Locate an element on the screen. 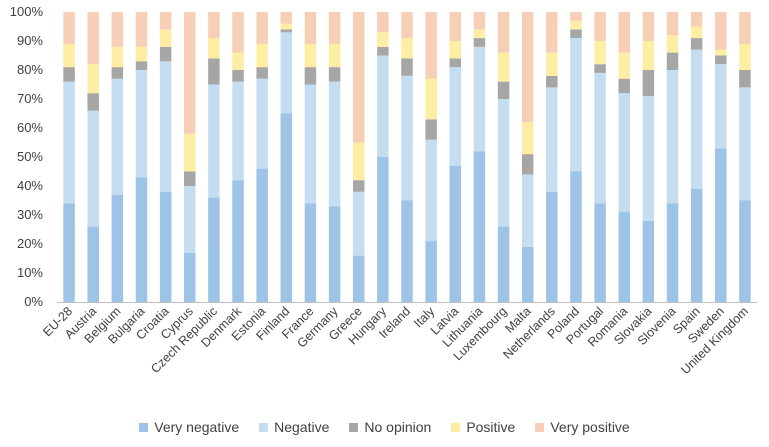 This screenshot has height=447, width=769. y-tick-label: 20% is located at coordinates (30, 243).